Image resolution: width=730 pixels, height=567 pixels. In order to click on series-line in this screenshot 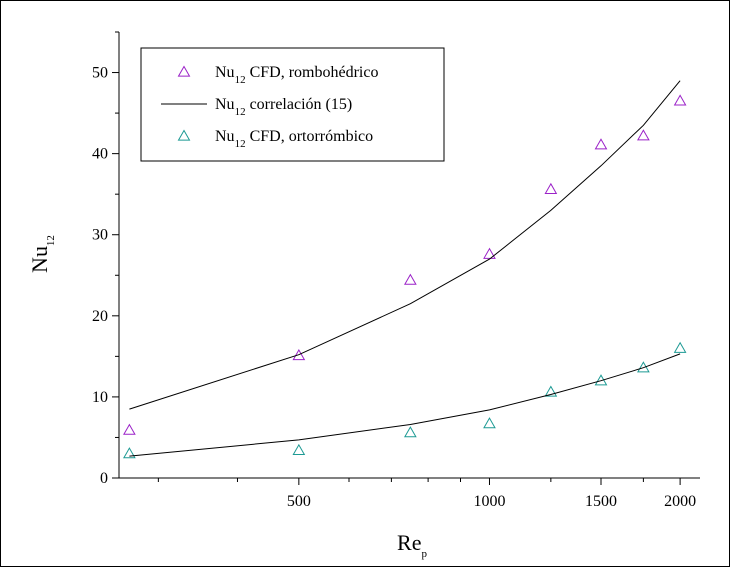, I will do `click(405, 405)`.